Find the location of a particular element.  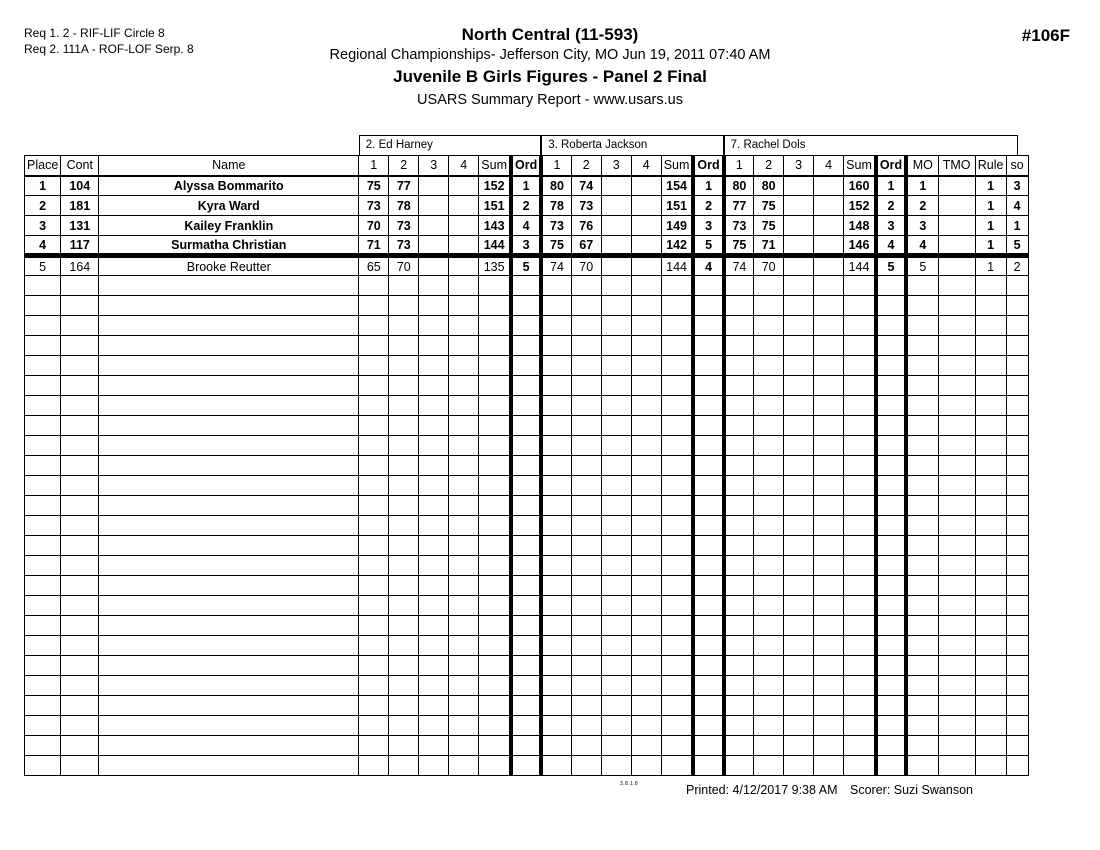

cell-so: 4 is located at coordinates (1017, 205).